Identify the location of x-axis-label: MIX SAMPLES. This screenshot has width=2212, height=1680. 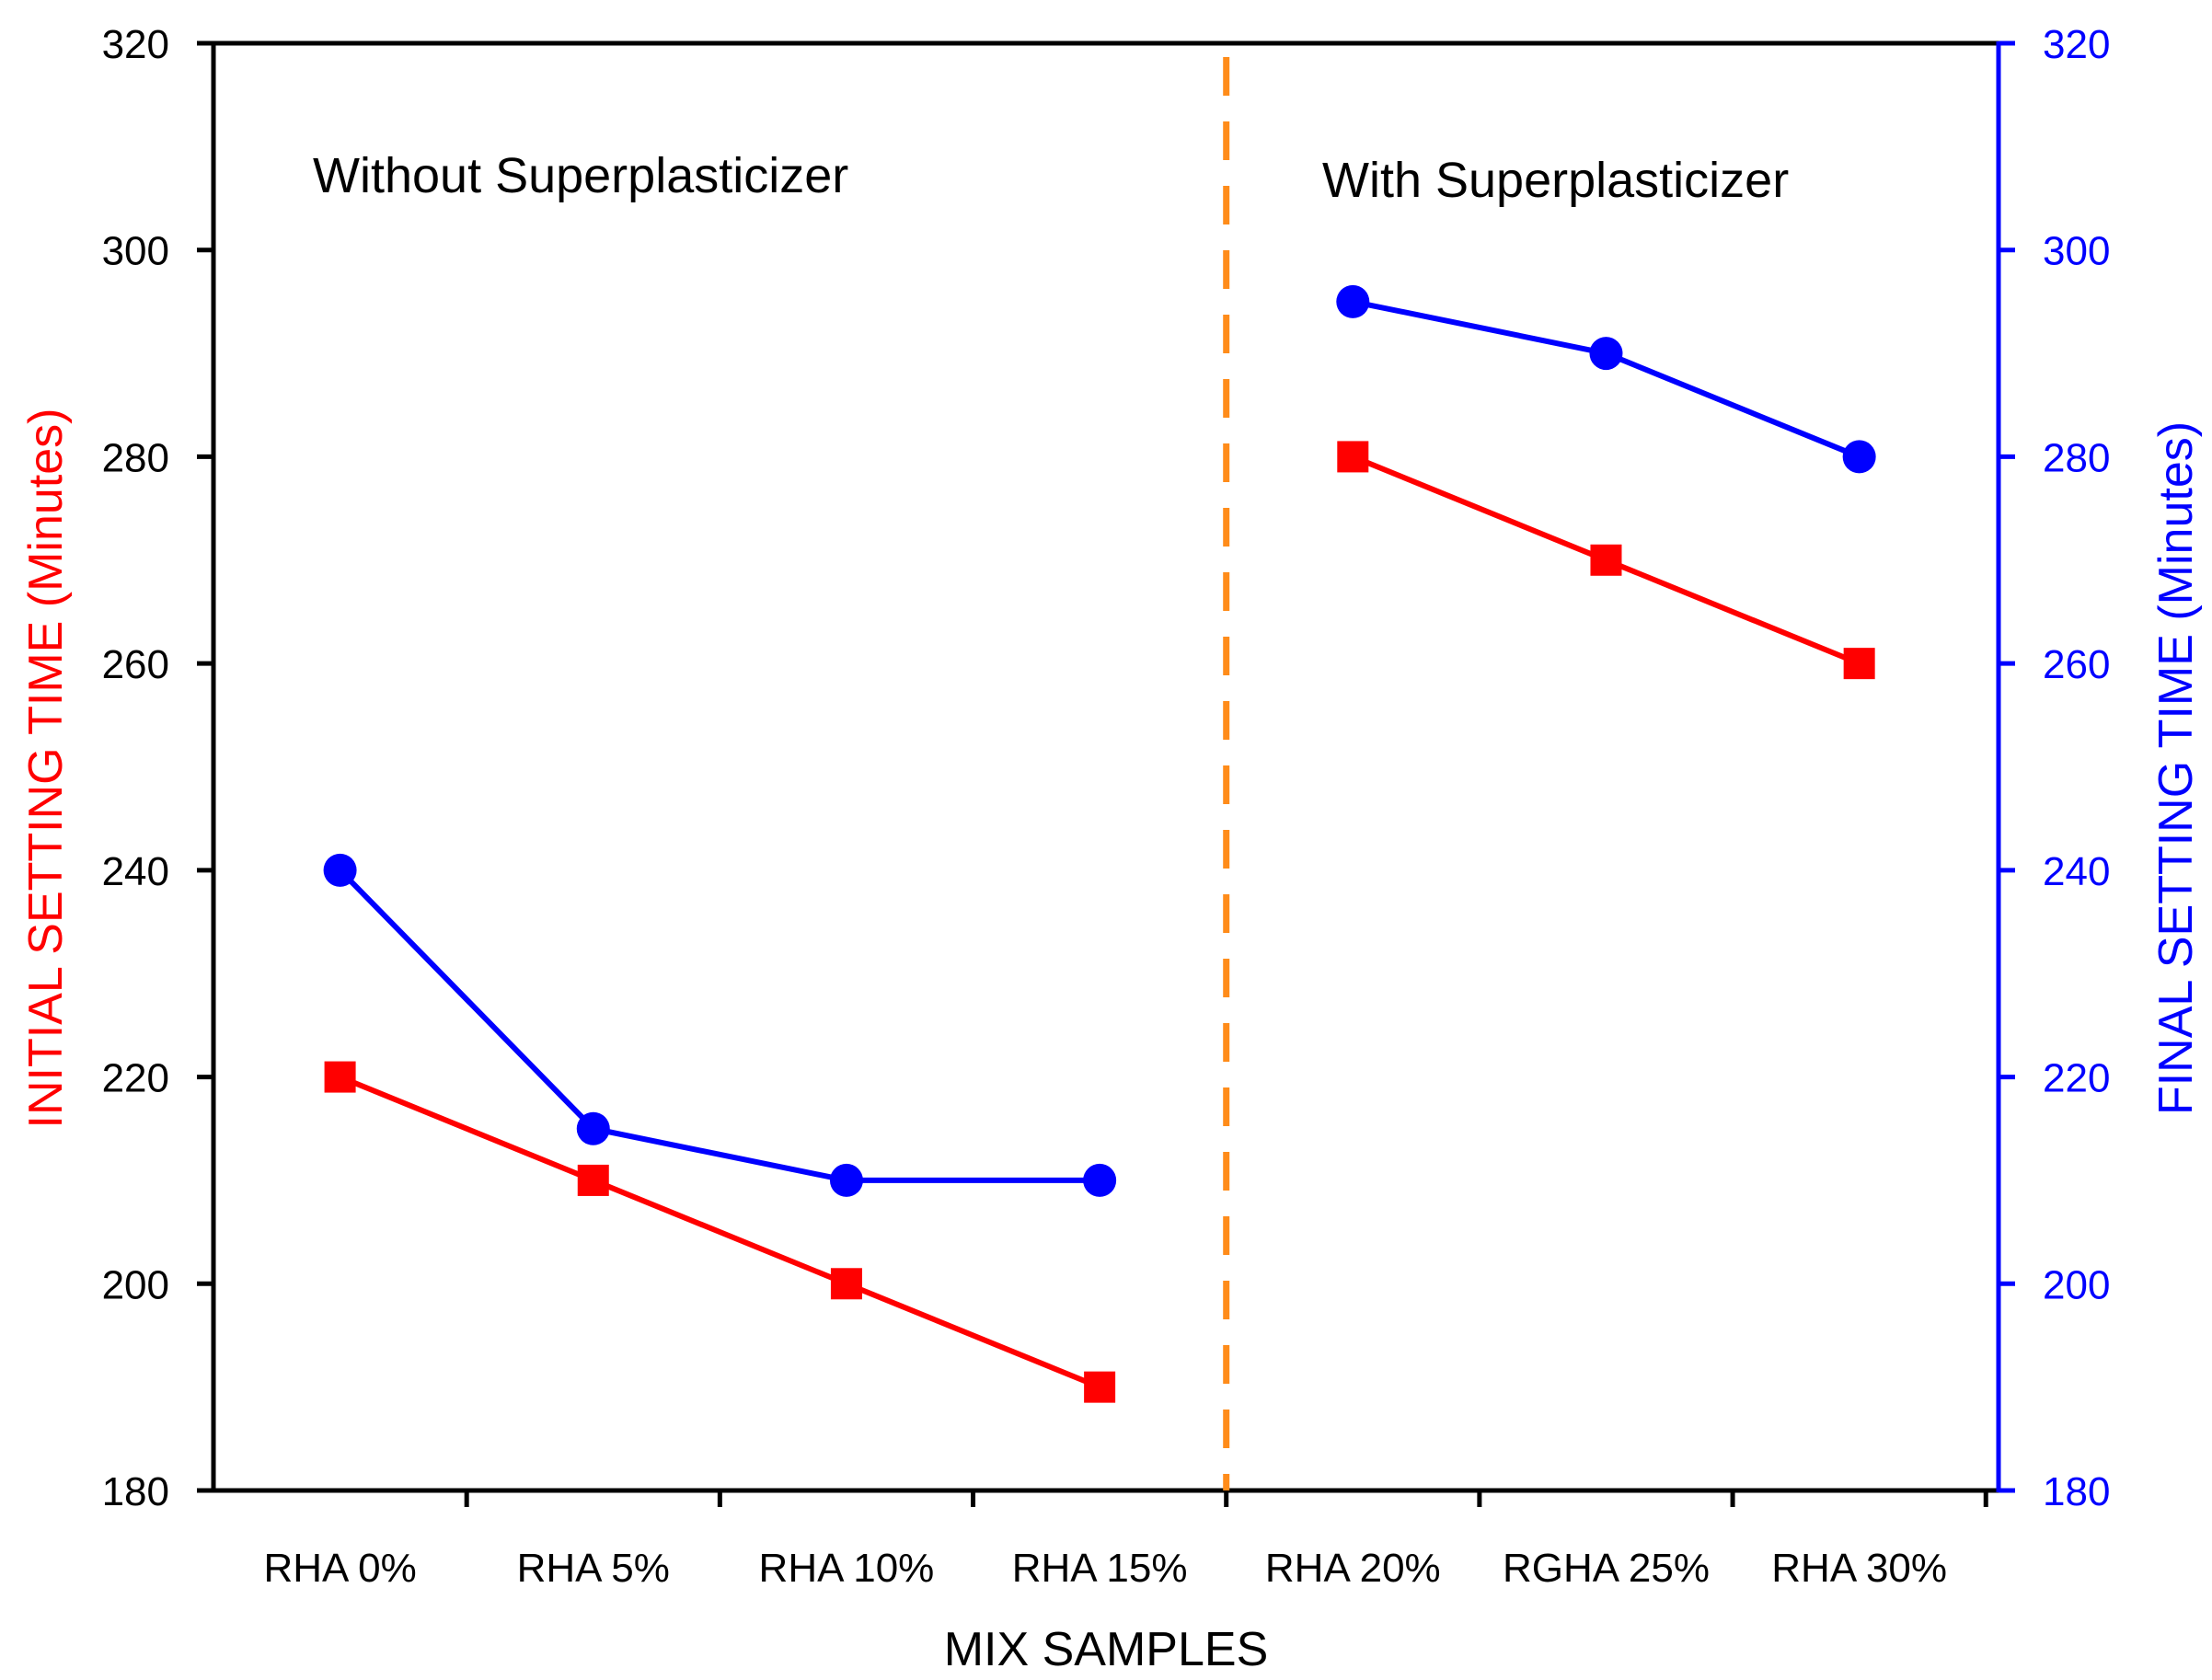
(1106, 1649).